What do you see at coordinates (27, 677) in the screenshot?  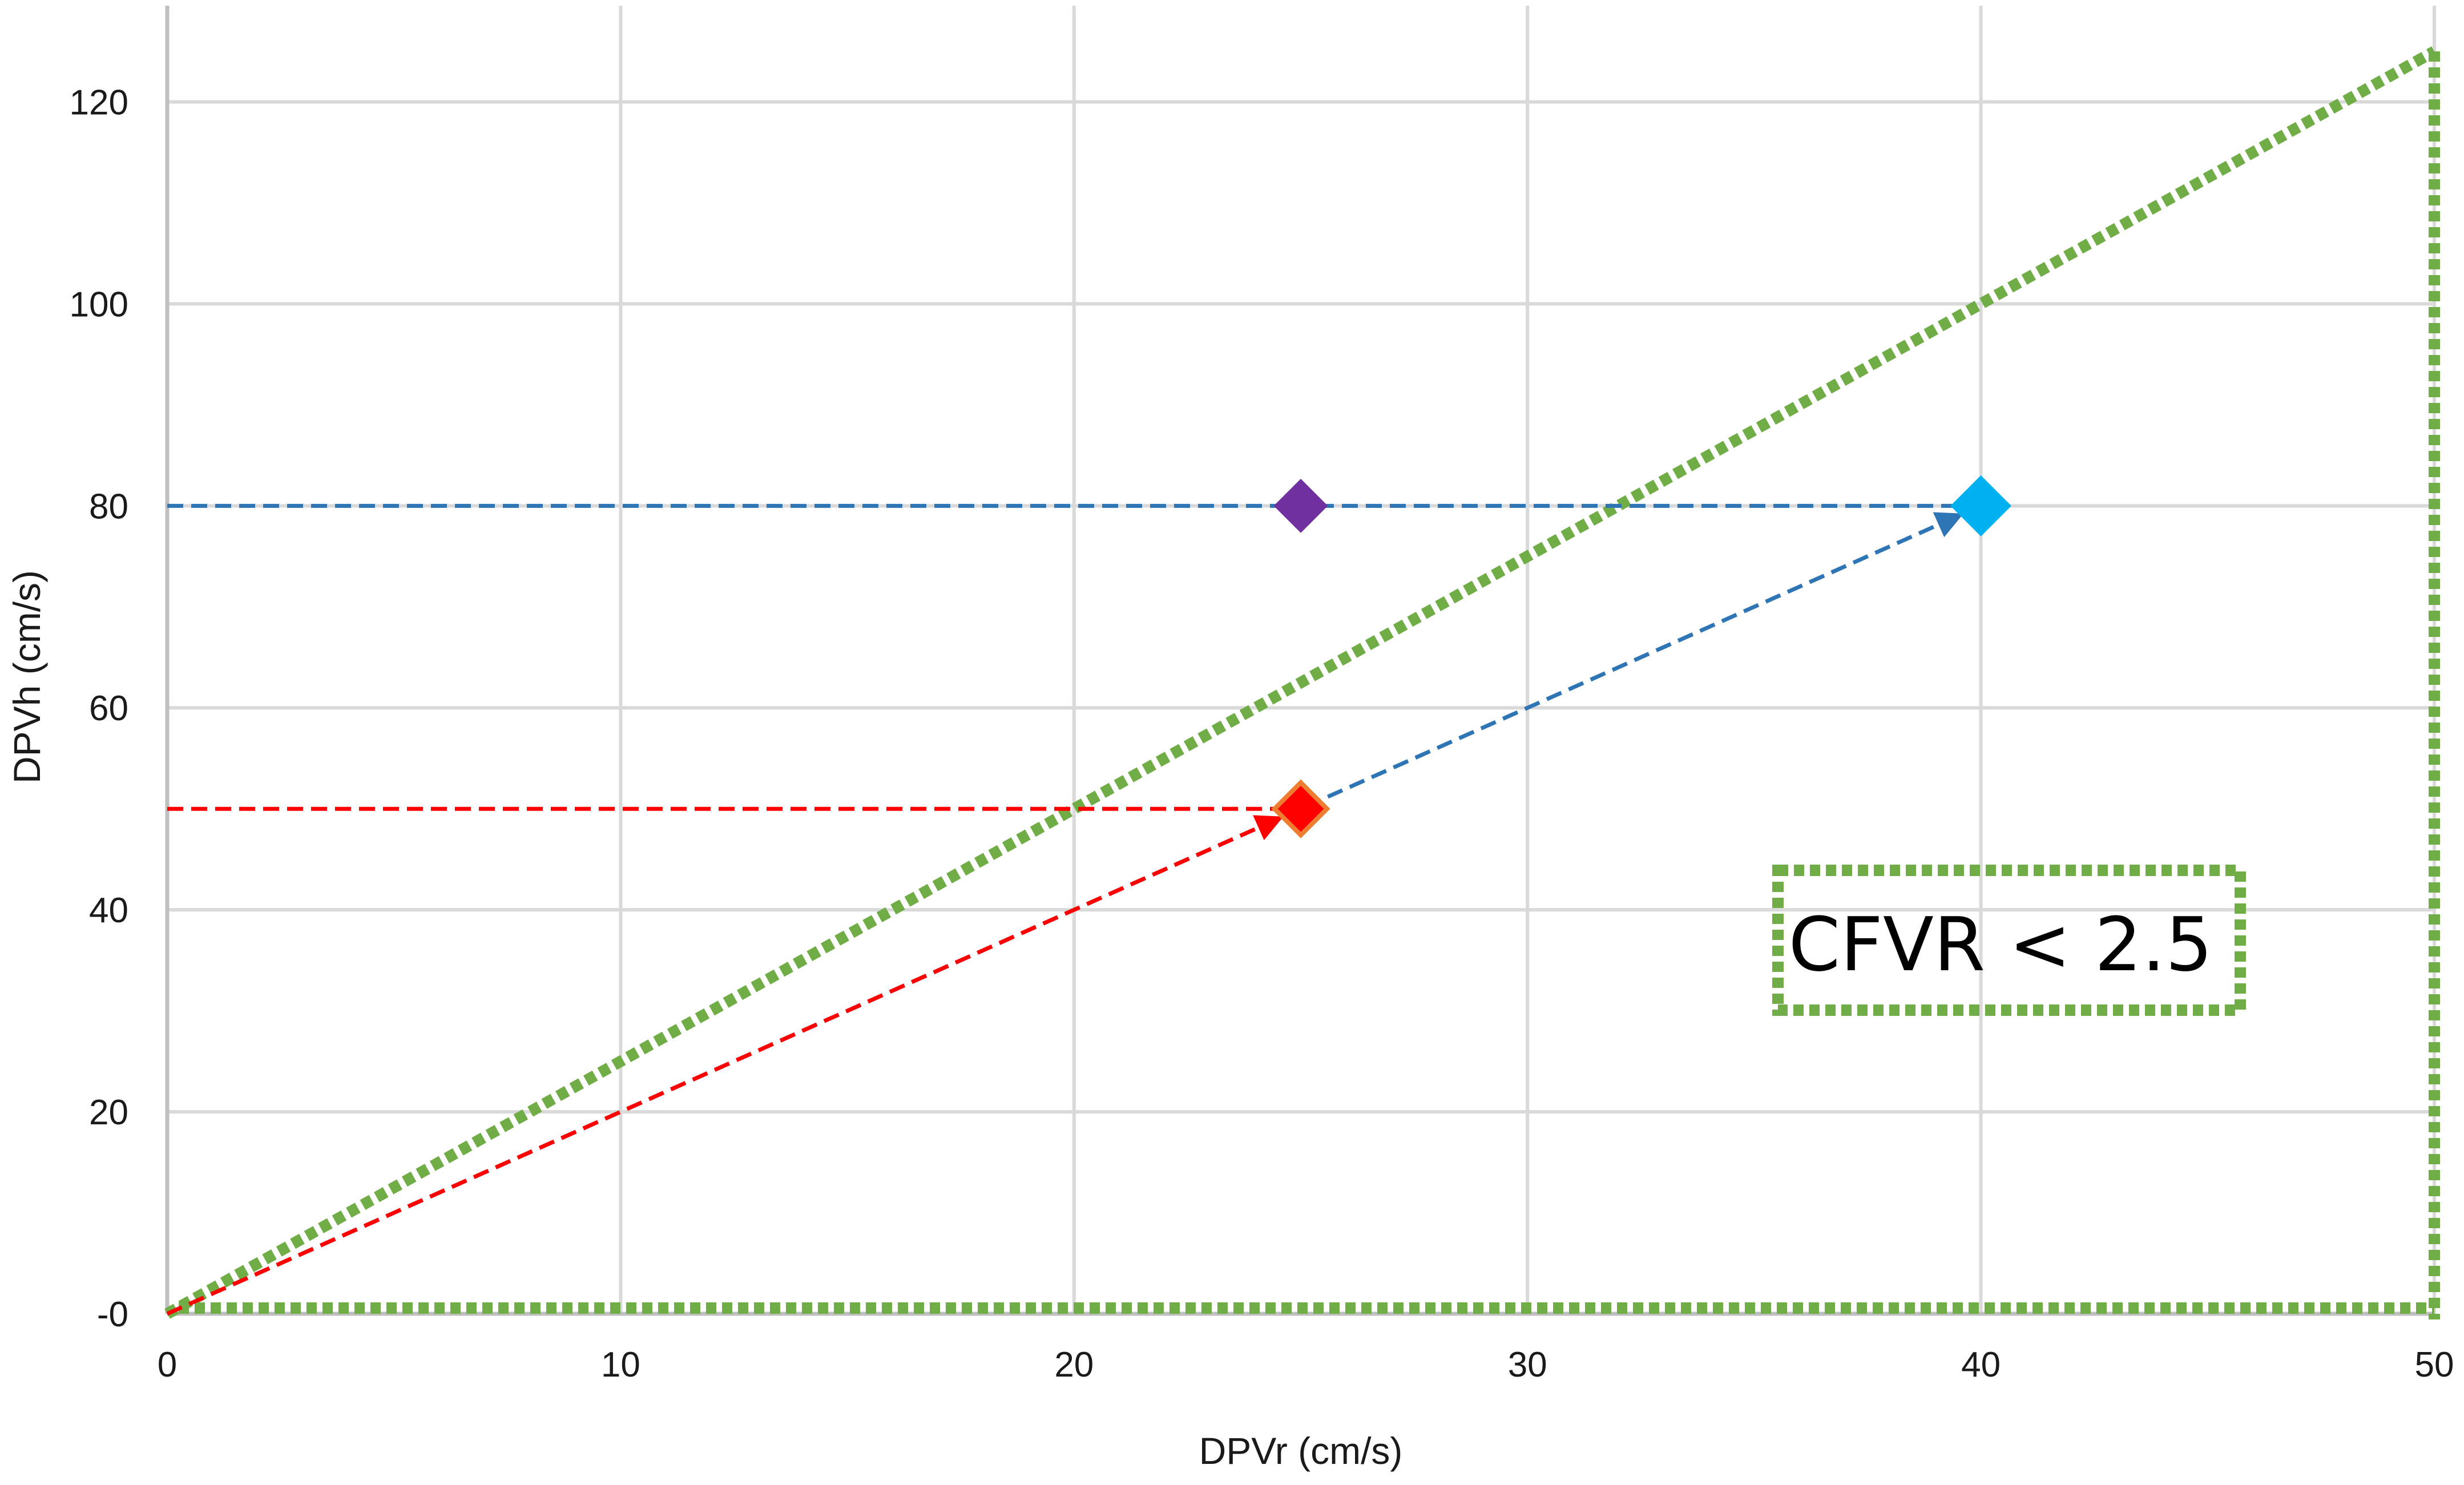 I see `y-axis-title: DPVh (cm/s)` at bounding box center [27, 677].